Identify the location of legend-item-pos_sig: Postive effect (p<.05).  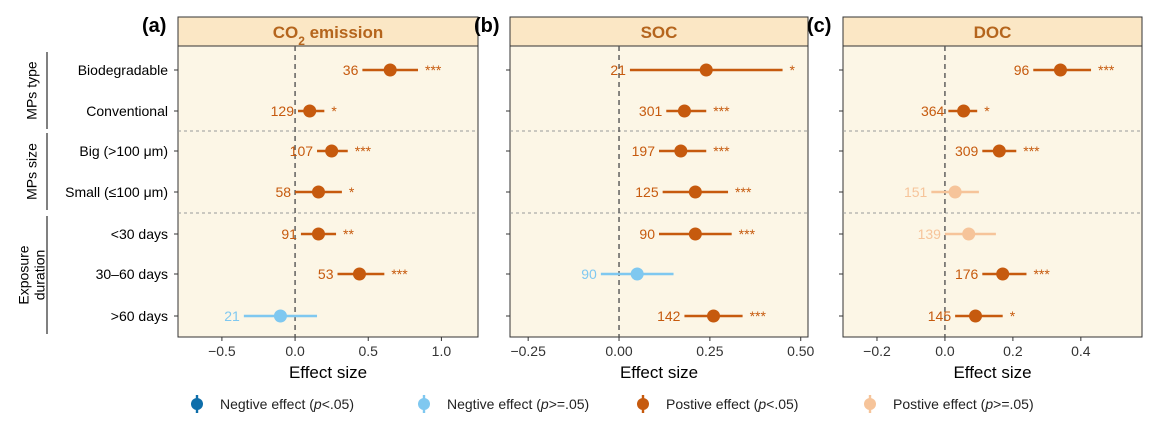
(717, 404).